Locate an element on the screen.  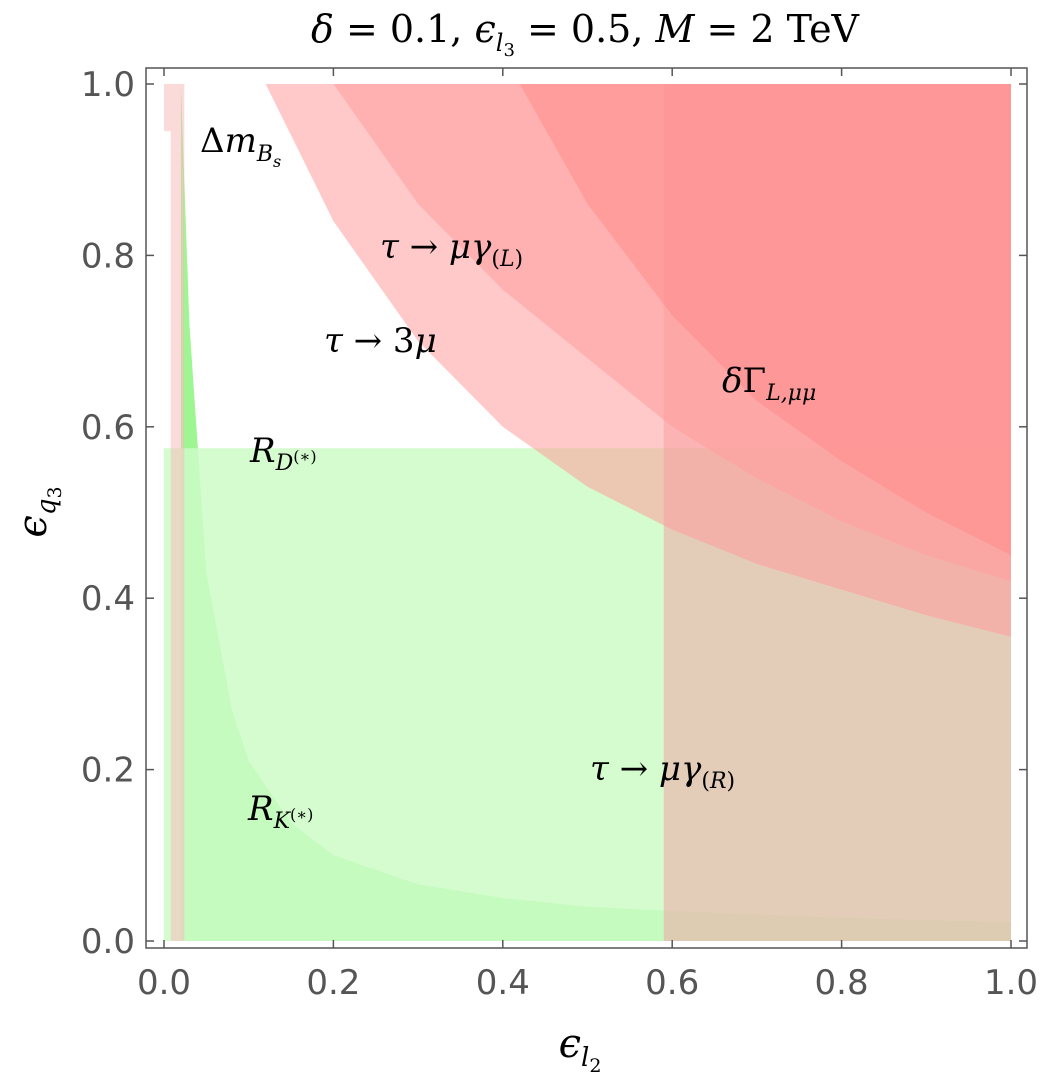
x-tick-label: 0.4 is located at coordinates (503, 983).